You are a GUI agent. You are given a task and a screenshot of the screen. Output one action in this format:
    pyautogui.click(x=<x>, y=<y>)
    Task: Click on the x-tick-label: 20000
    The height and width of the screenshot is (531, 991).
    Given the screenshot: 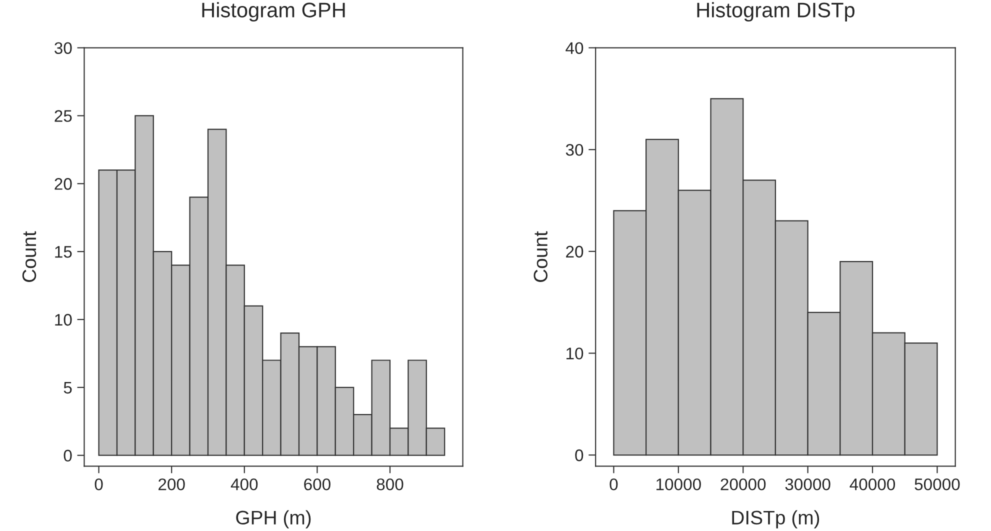 What is the action you would take?
    pyautogui.click(x=743, y=484)
    